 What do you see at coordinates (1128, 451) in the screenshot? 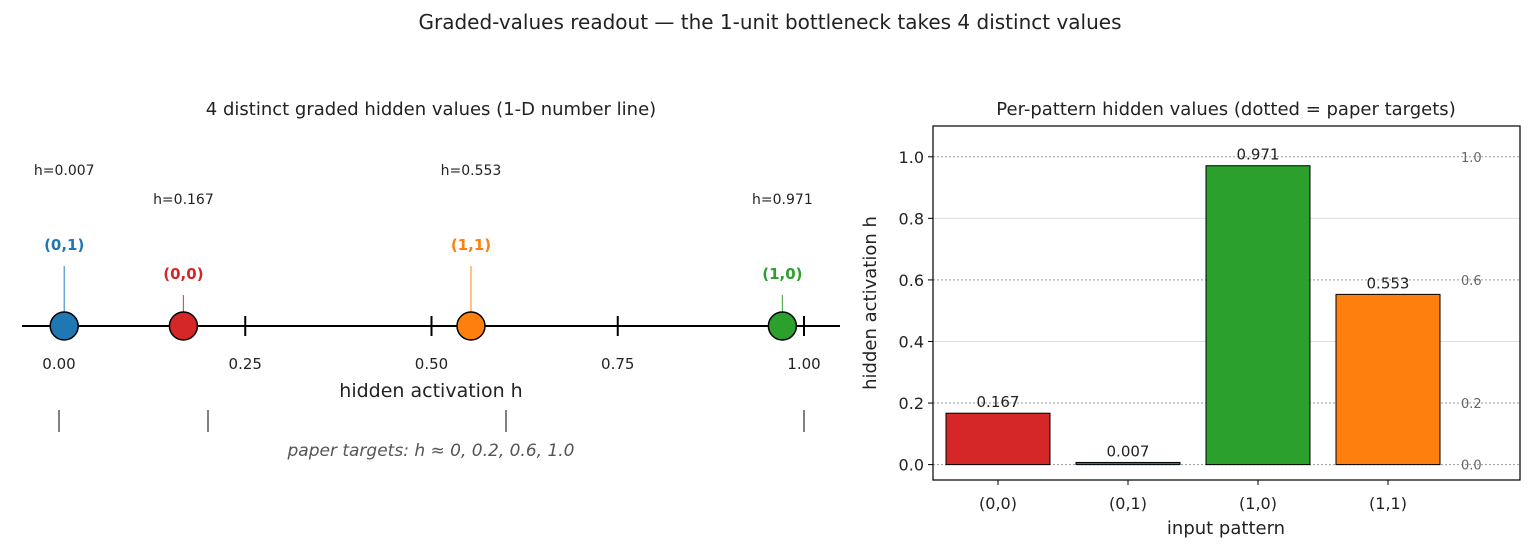
I see `bar-value-label: 0.007` at bounding box center [1128, 451].